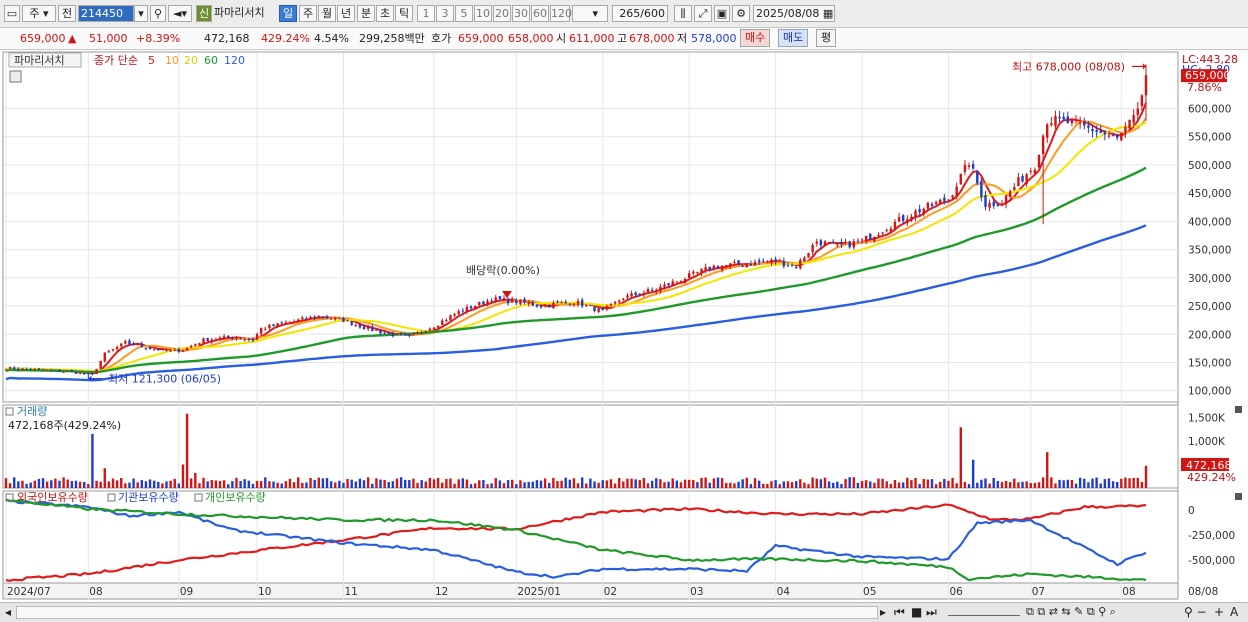  Describe the element at coordinates (984, 611) in the screenshot. I see `zoom-slider` at that location.